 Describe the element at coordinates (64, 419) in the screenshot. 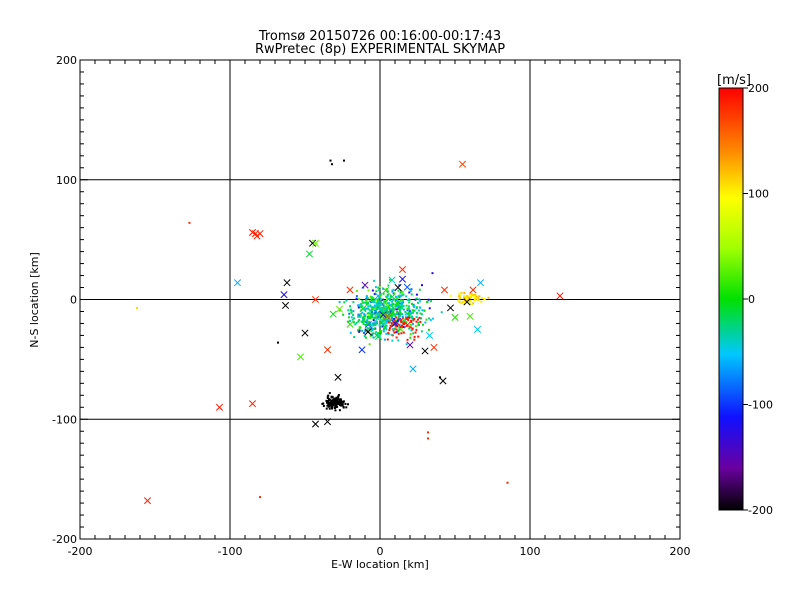

I see `y-tick-label: -100` at that location.